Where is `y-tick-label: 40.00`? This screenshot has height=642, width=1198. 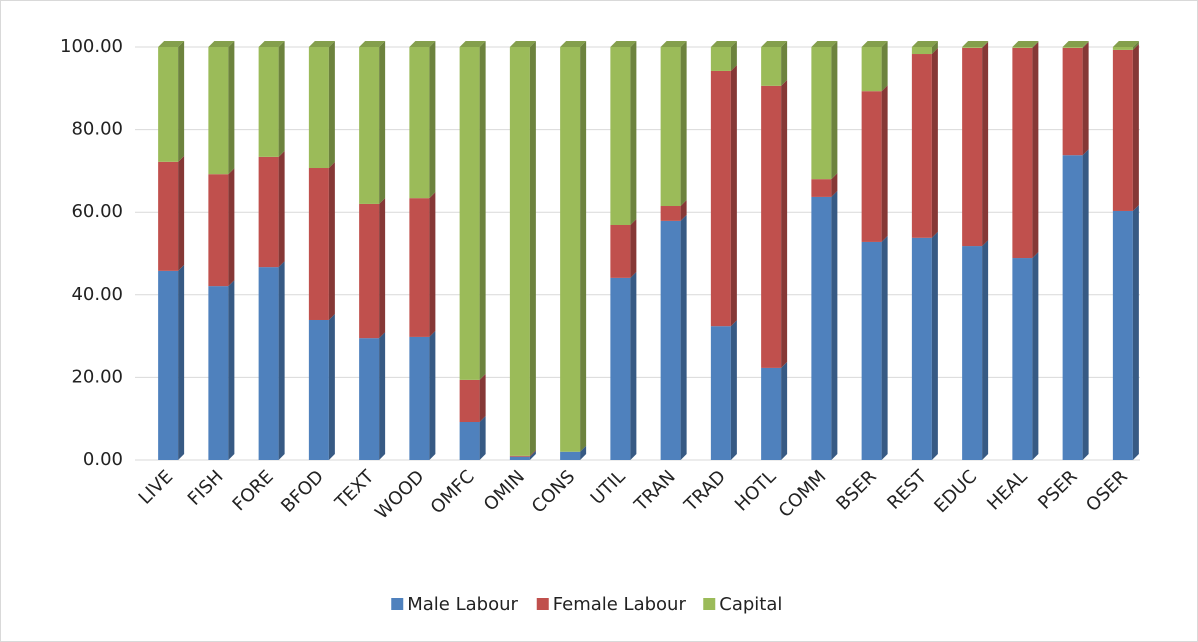 y-tick-label: 40.00 is located at coordinates (97, 294).